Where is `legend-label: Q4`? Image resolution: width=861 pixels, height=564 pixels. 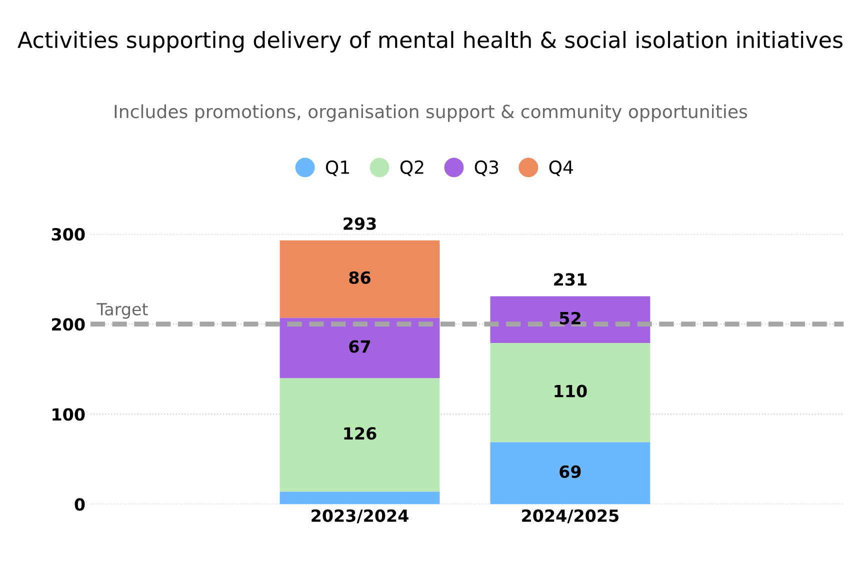 legend-label: Q4 is located at coordinates (561, 168).